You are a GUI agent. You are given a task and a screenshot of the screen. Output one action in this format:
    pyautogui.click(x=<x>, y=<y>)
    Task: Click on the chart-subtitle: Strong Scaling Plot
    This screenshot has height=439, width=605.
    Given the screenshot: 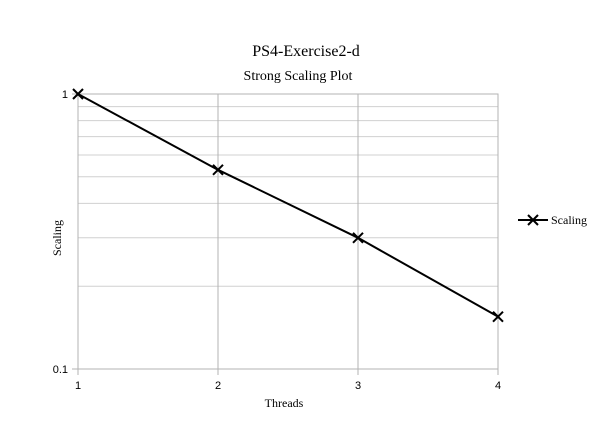 What is the action you would take?
    pyautogui.click(x=298, y=76)
    